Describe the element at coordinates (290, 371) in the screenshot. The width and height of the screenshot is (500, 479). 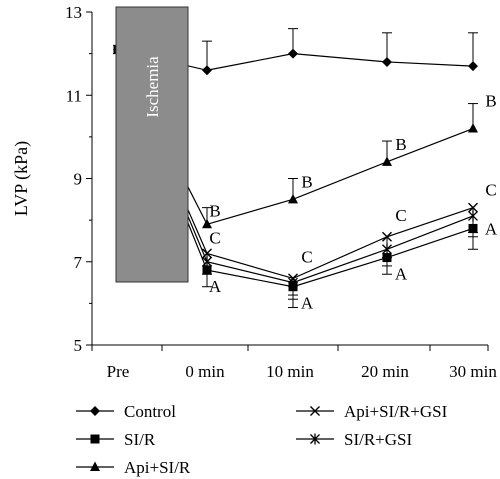
I see `x-tick-label: 10 min` at that location.